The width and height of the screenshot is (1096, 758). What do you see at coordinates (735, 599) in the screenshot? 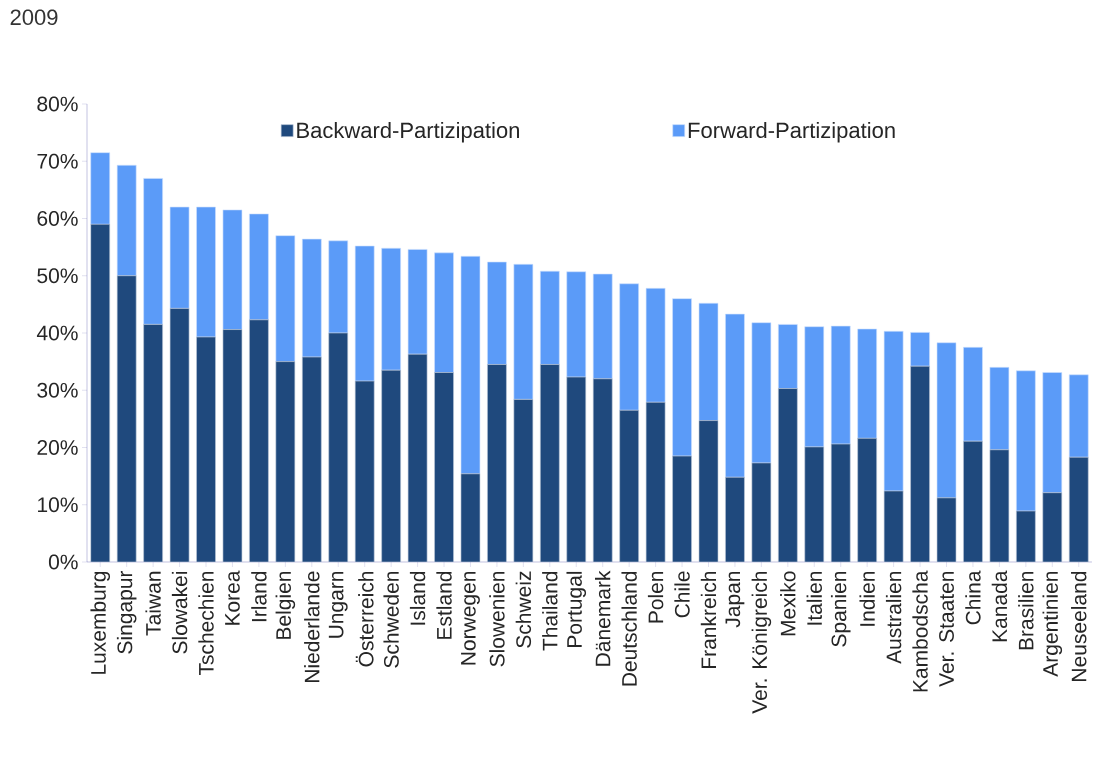
I see `x-tick-label: Japan` at bounding box center [735, 599].